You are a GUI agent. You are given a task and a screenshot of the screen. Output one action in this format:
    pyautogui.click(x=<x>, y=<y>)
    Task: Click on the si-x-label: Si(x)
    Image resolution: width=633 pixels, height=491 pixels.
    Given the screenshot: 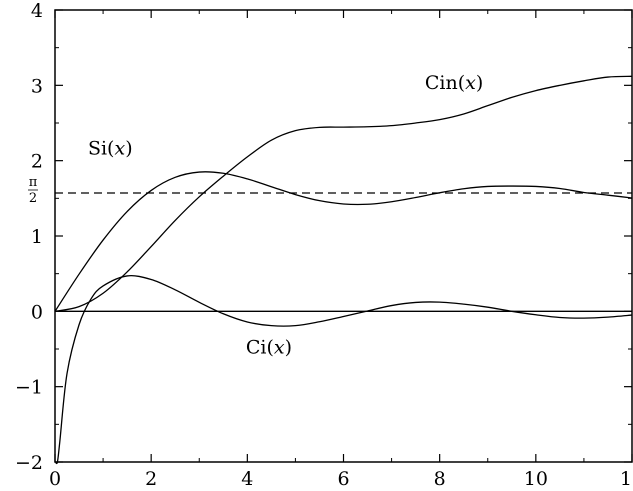 What is the action you would take?
    pyautogui.click(x=110, y=149)
    